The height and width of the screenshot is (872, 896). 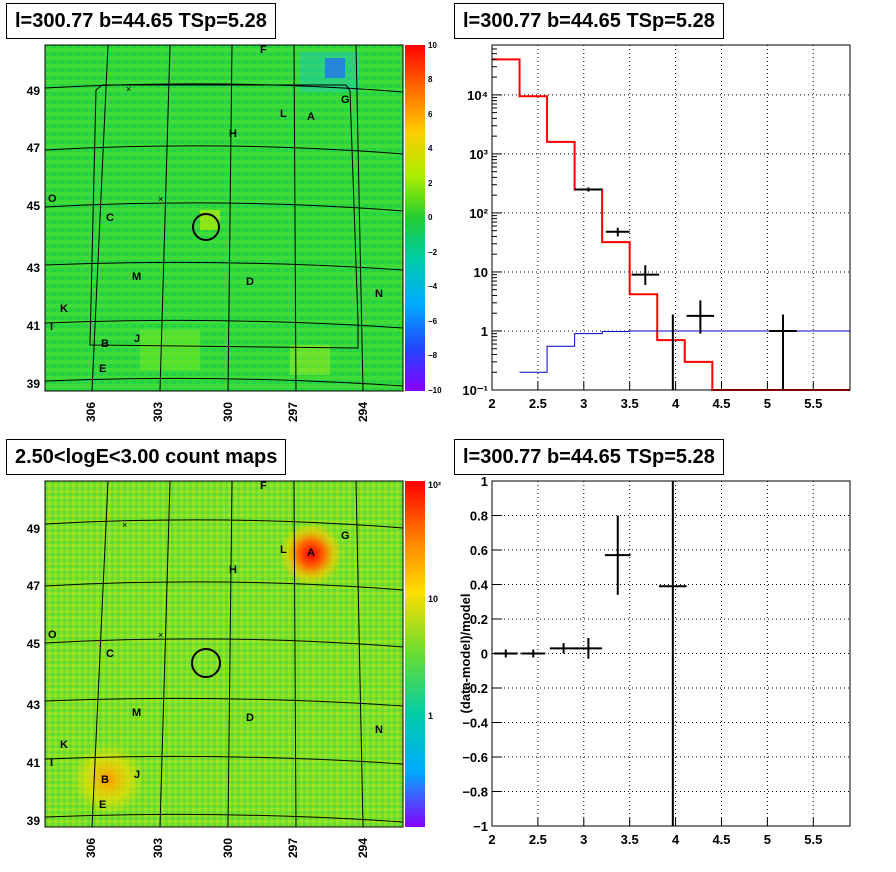 I want to click on source-label: M, so click(x=136, y=277).